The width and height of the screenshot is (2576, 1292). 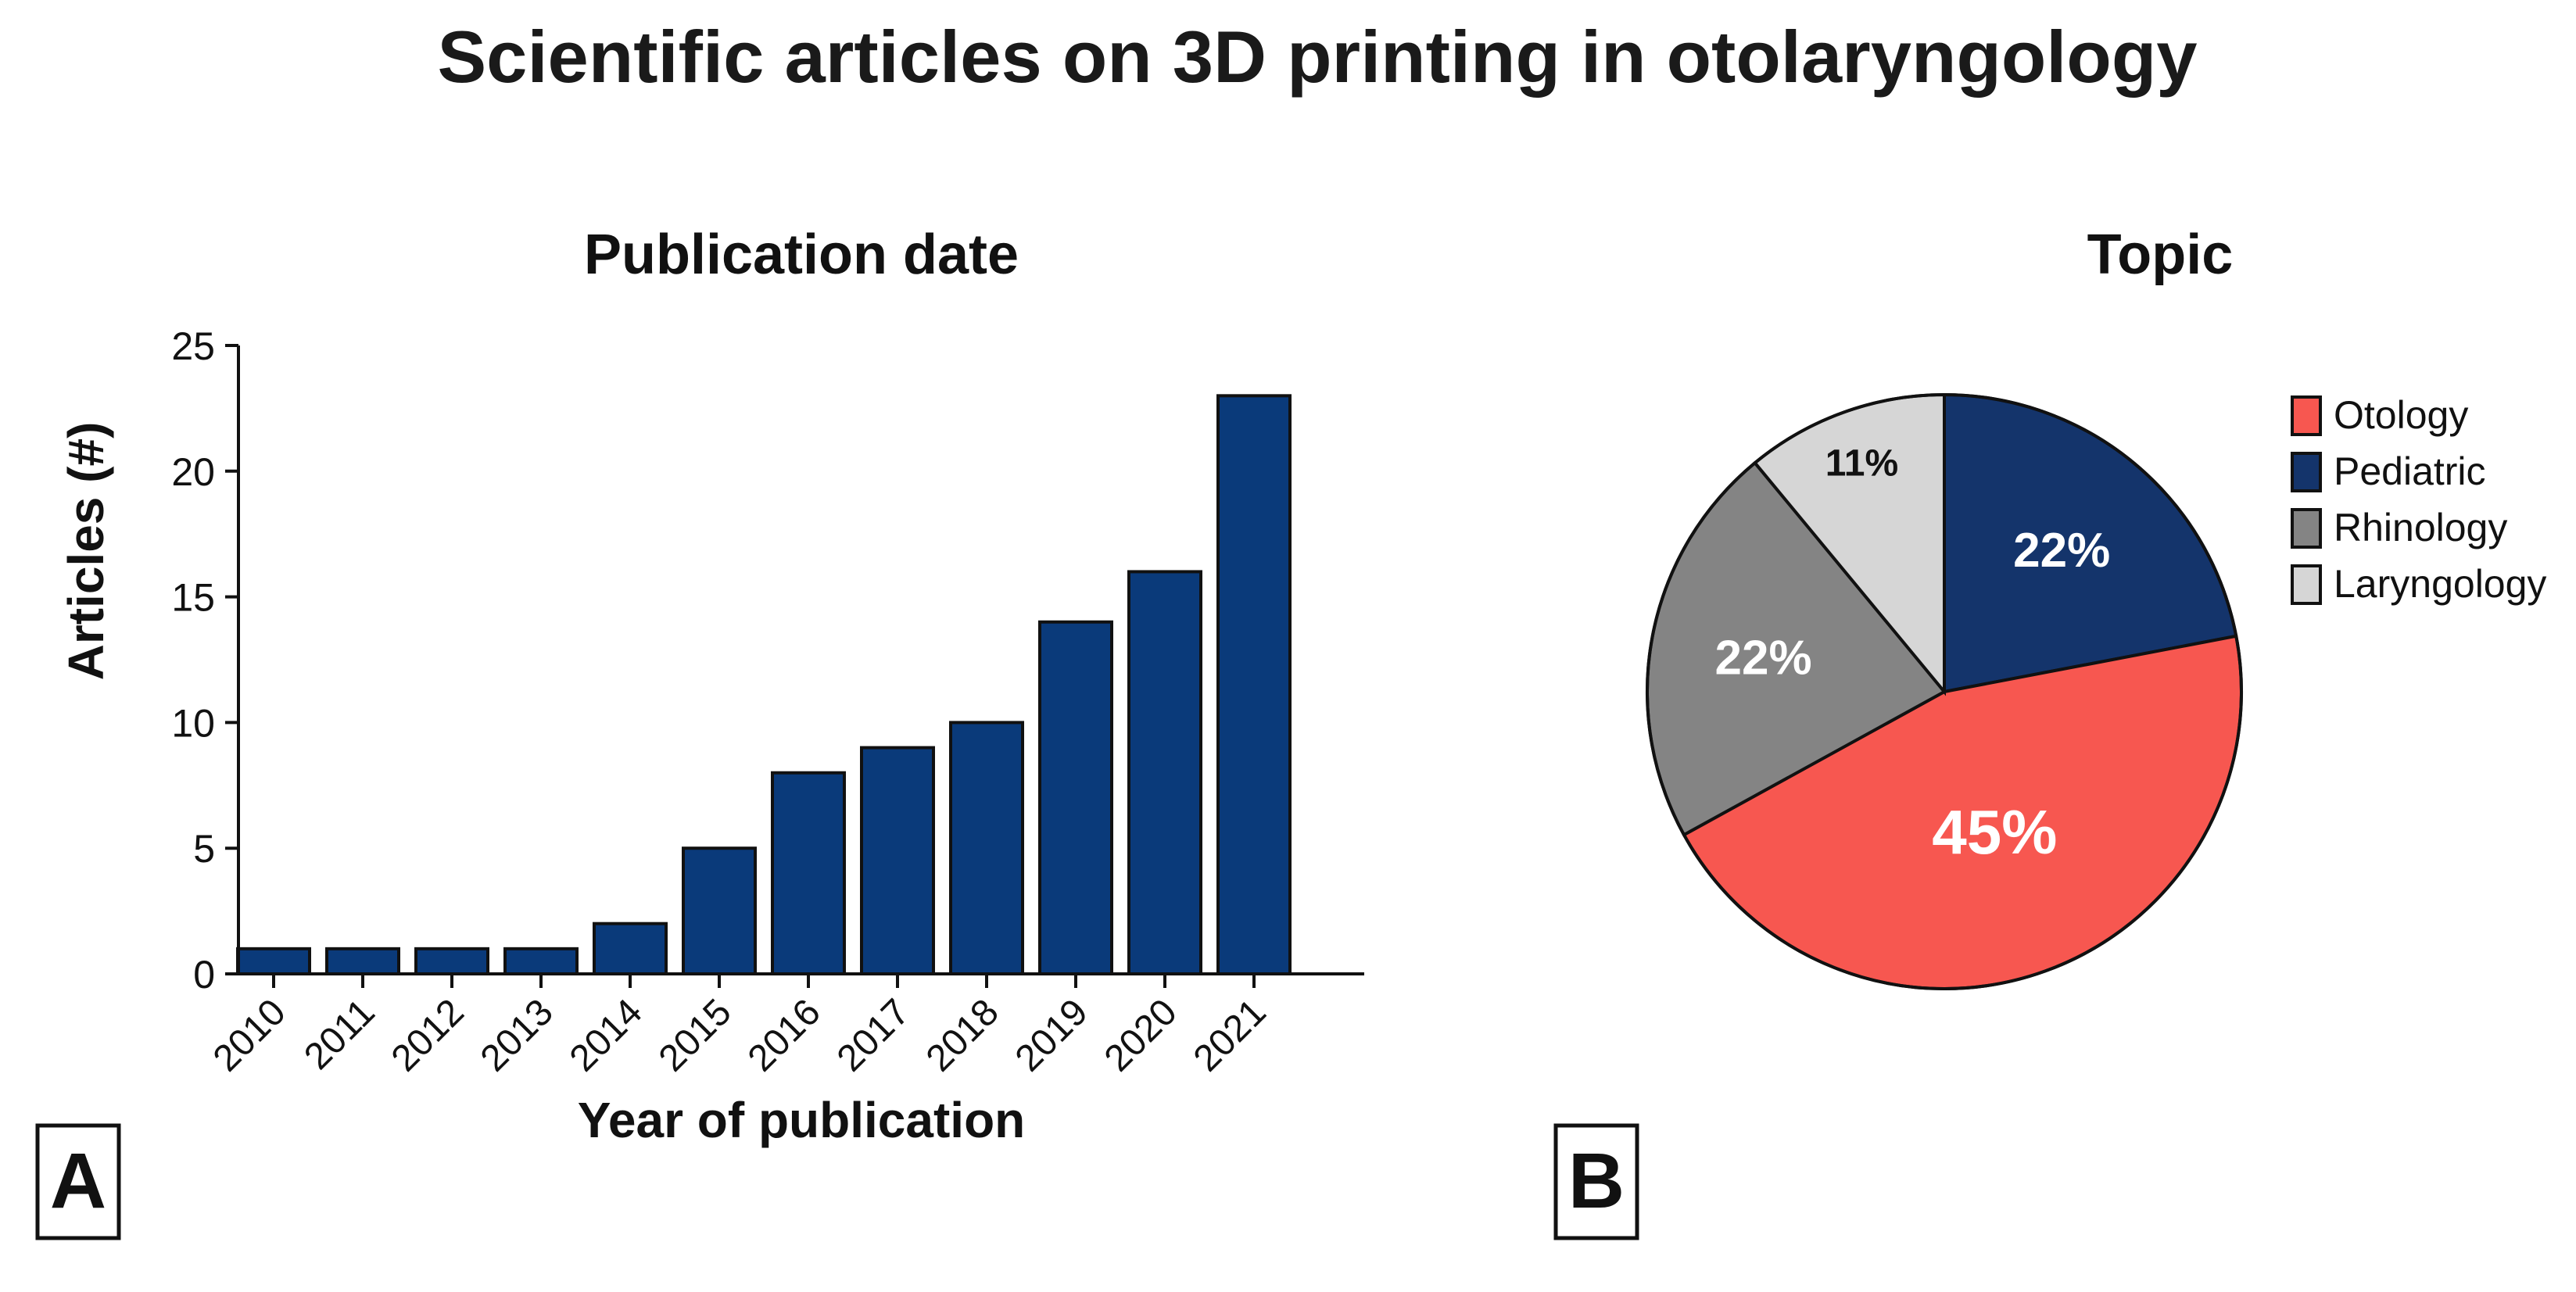 I want to click on pie-slices, so click(x=1944, y=691).